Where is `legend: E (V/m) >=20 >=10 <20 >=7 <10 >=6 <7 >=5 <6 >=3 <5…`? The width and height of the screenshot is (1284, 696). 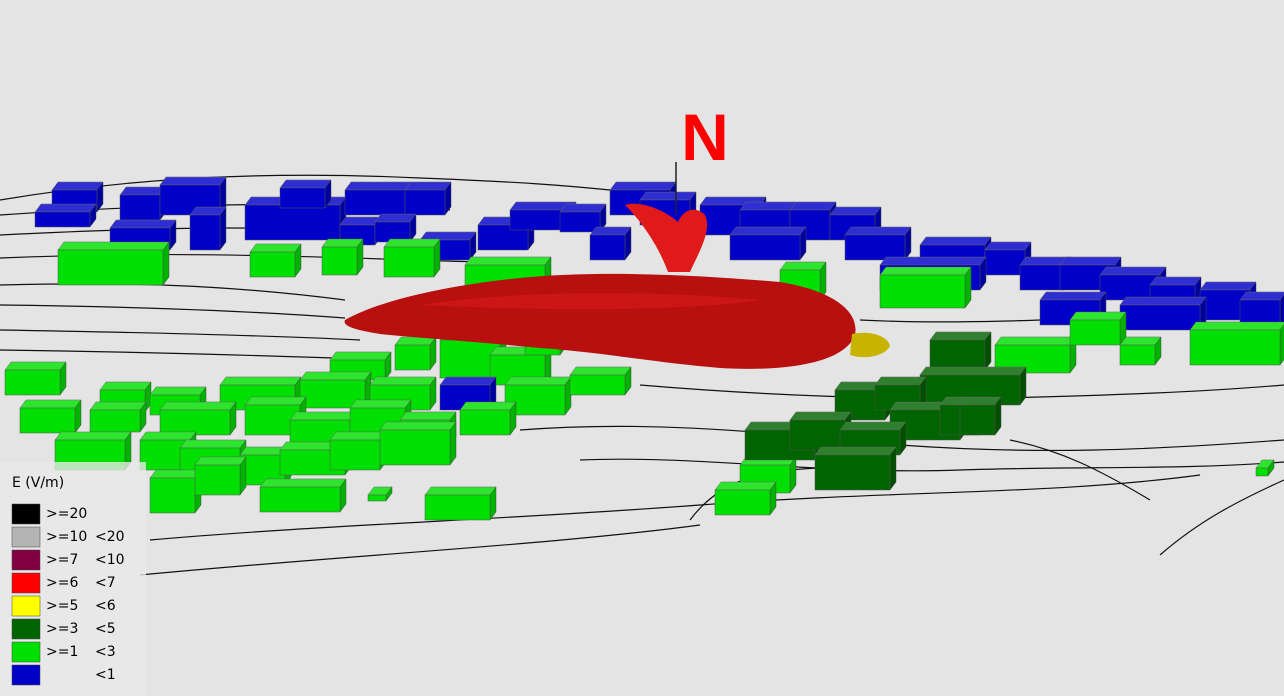
legend: E (V/m) >=20 >=10 <20 >=7 <10 >=6 <7 >=5 <6 >=3 <5… is located at coordinates (73, 579).